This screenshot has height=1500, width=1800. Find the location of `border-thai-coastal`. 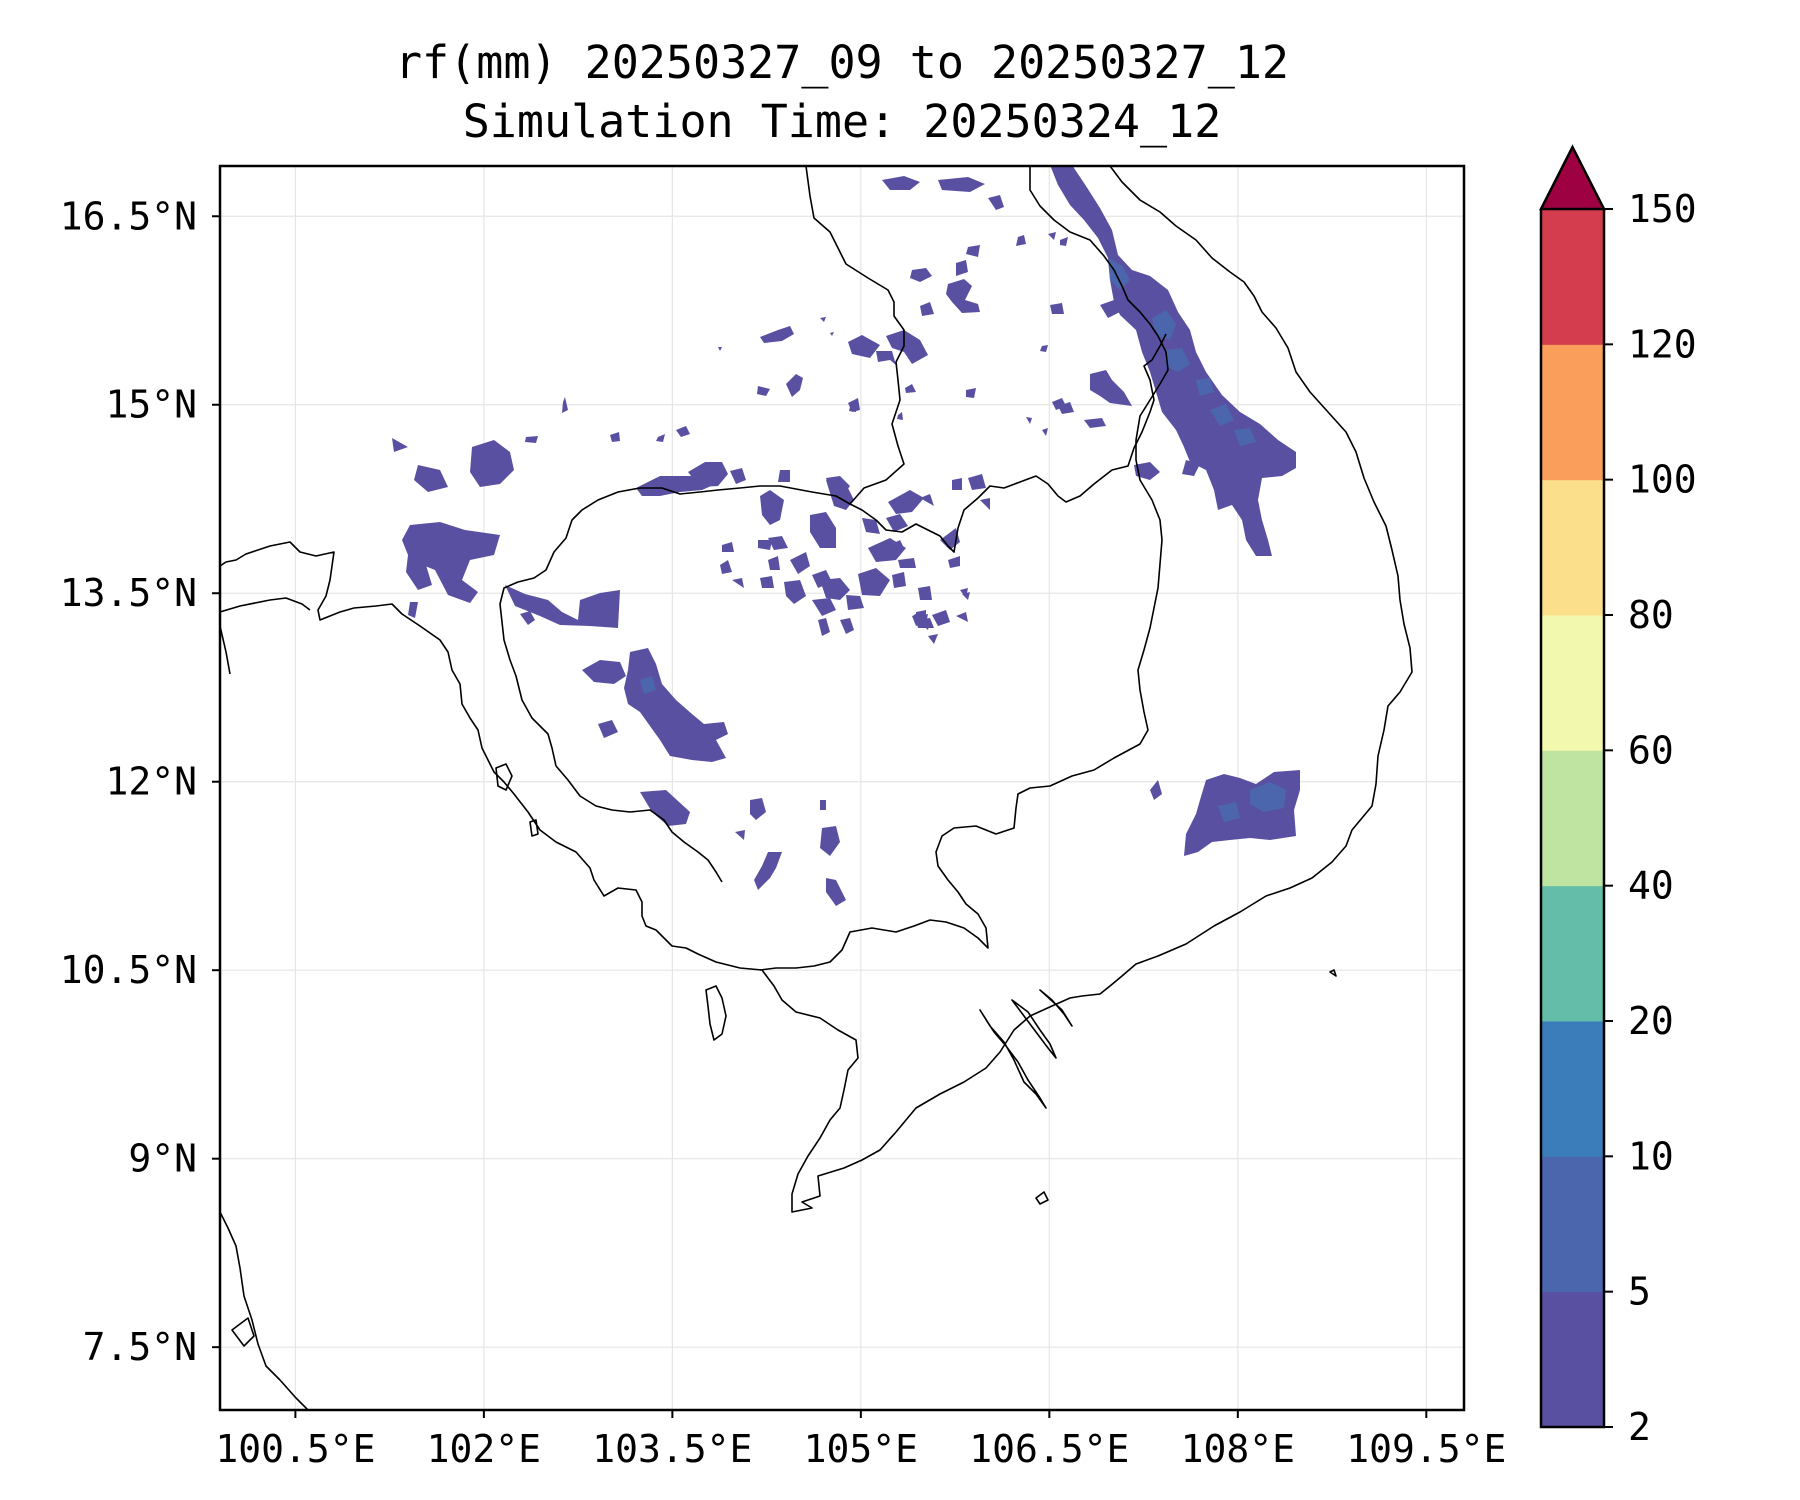

border-thai-coastal is located at coordinates (225, 650).